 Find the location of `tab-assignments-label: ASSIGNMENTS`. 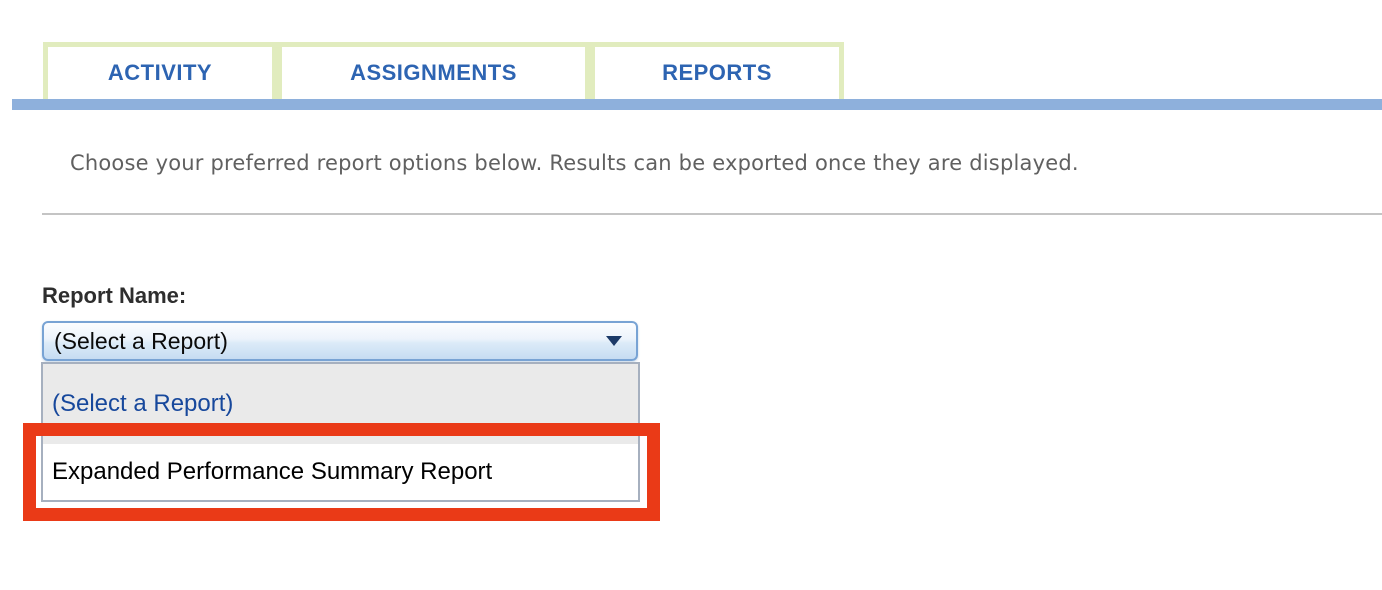

tab-assignments-label: ASSIGNMENTS is located at coordinates (433, 72).